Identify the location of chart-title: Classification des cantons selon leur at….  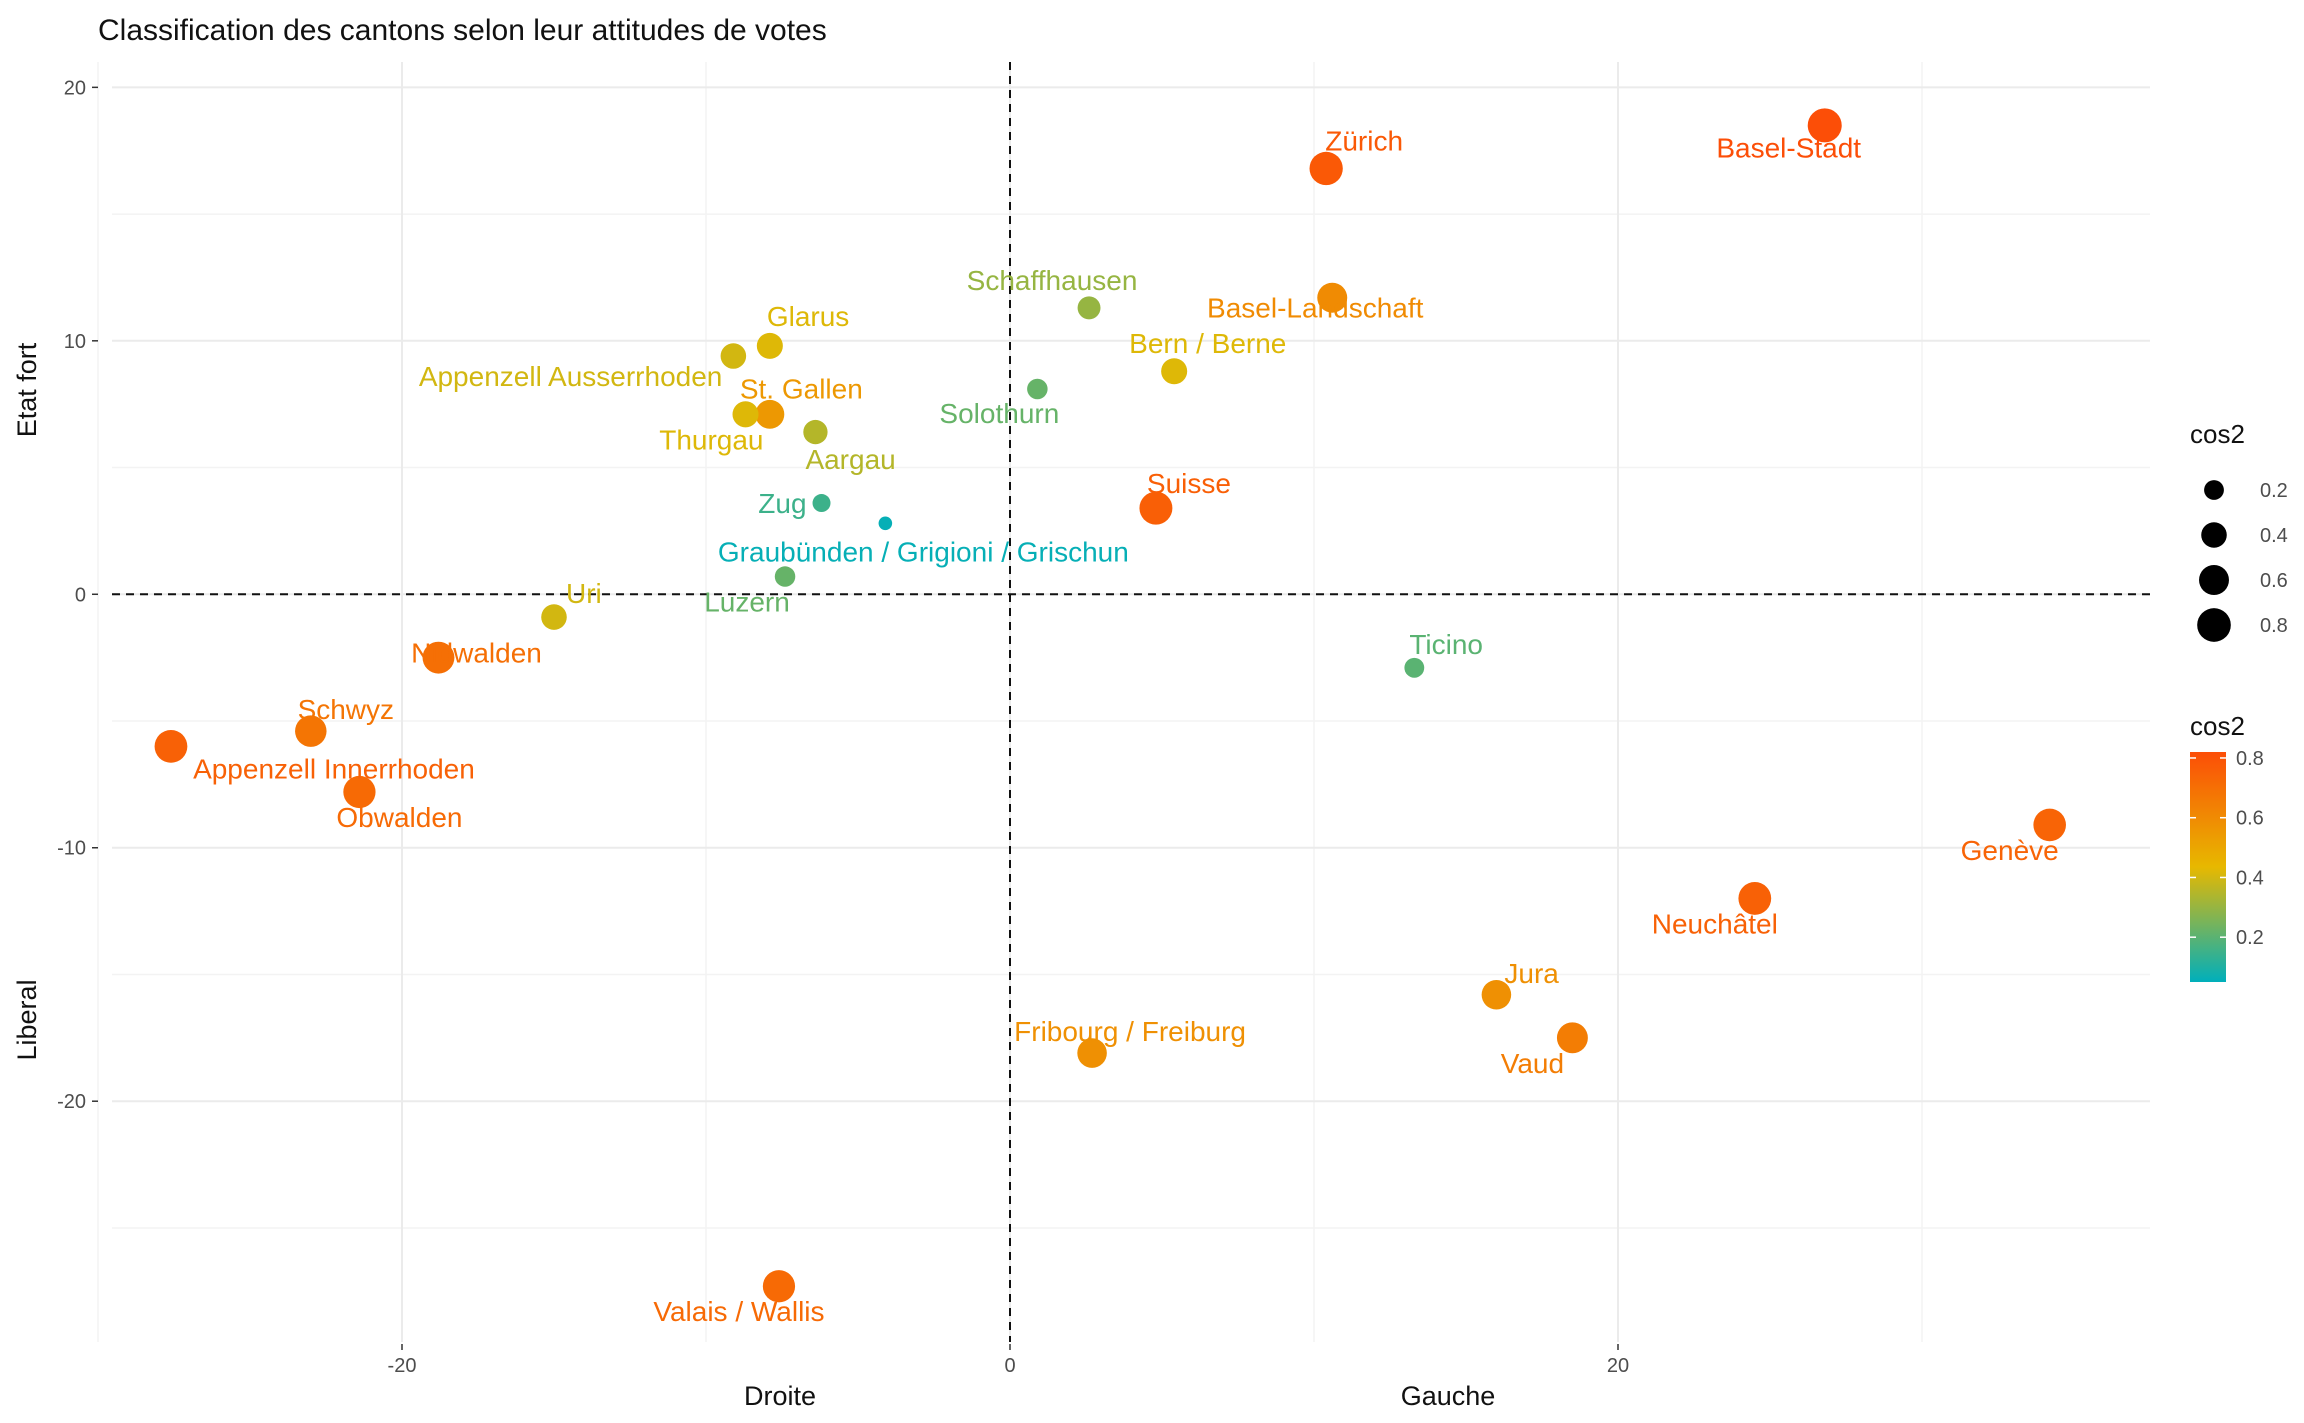
(462, 30).